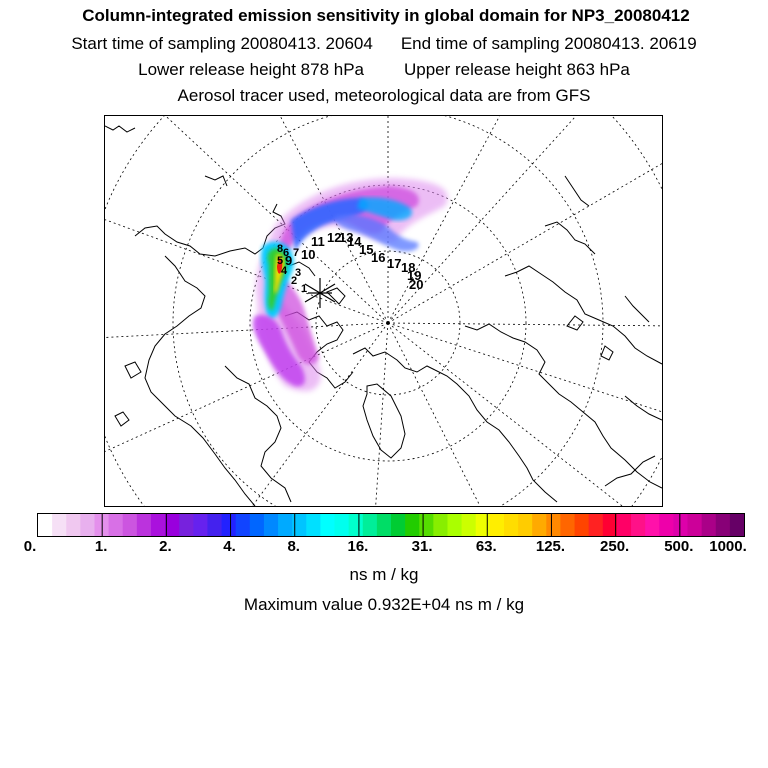 The height and width of the screenshot is (768, 768). I want to click on traj-label-16: 16, so click(378, 257).